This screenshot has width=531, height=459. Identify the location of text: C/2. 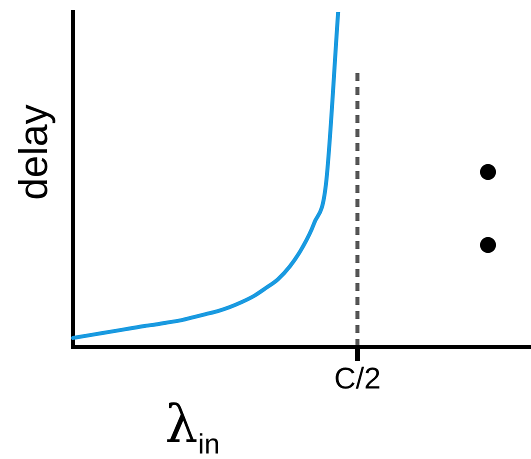
(357, 379).